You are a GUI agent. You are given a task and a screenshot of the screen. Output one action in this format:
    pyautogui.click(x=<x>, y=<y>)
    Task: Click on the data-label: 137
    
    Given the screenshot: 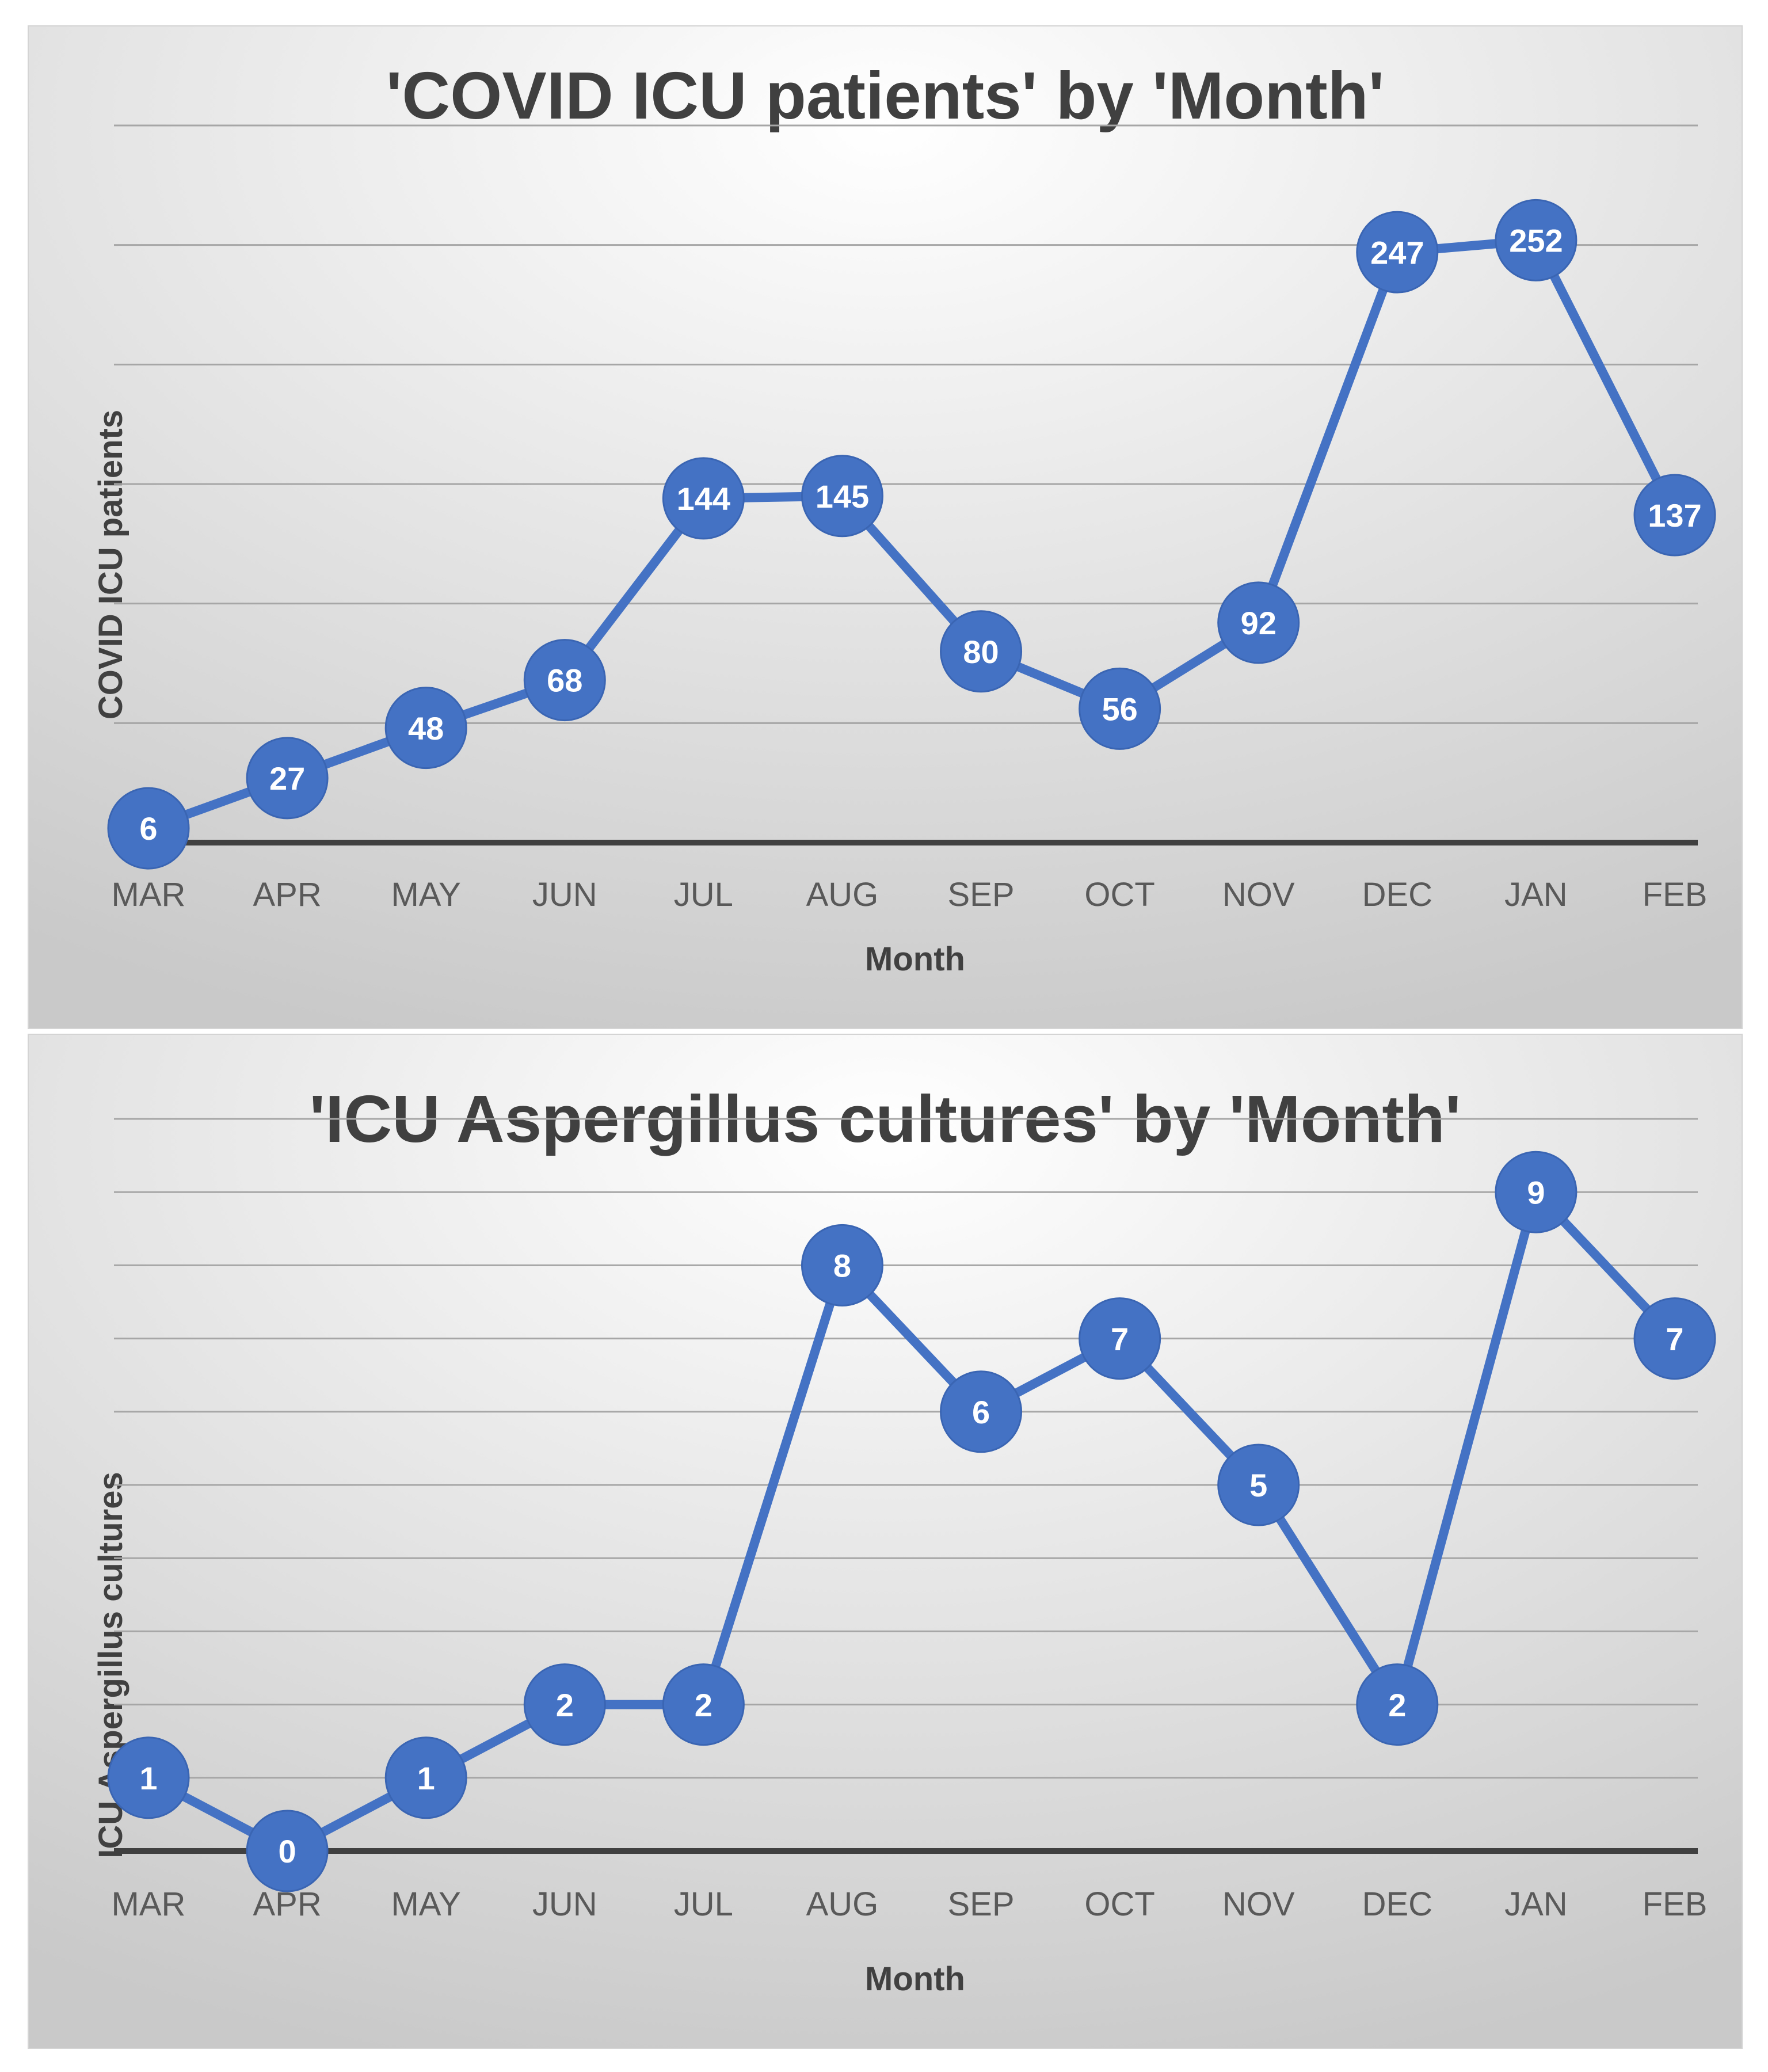 What is the action you would take?
    pyautogui.click(x=1674, y=515)
    